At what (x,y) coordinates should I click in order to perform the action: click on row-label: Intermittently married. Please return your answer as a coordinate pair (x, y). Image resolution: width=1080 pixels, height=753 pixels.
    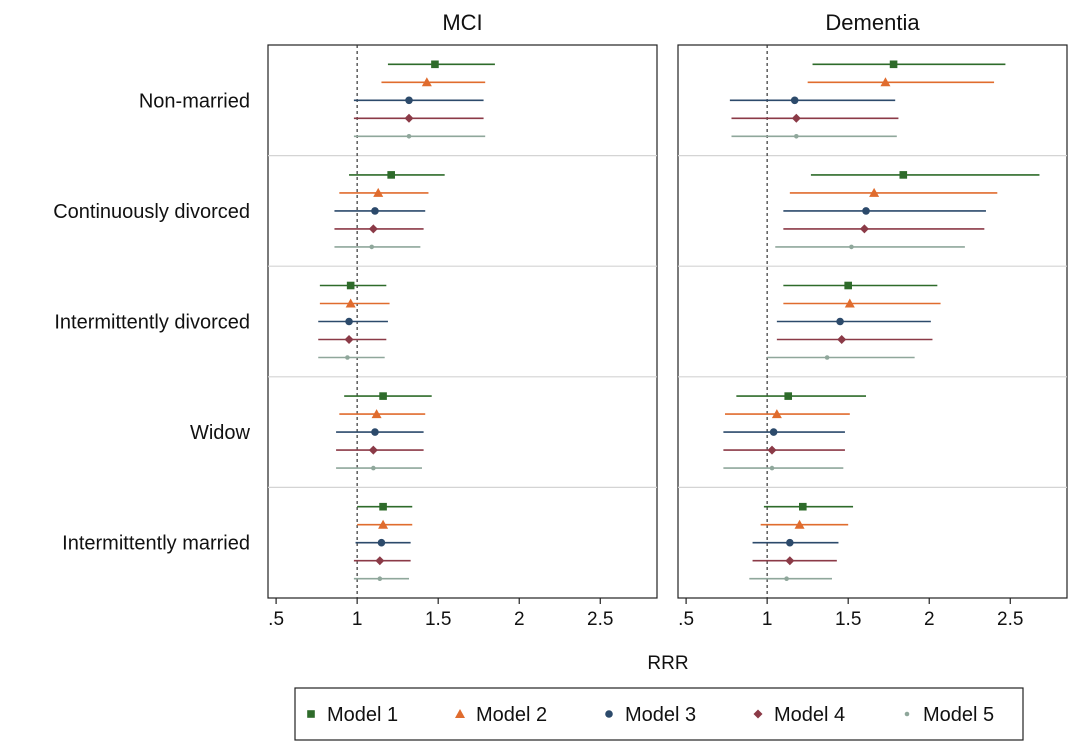
    Looking at the image, I should click on (156, 544).